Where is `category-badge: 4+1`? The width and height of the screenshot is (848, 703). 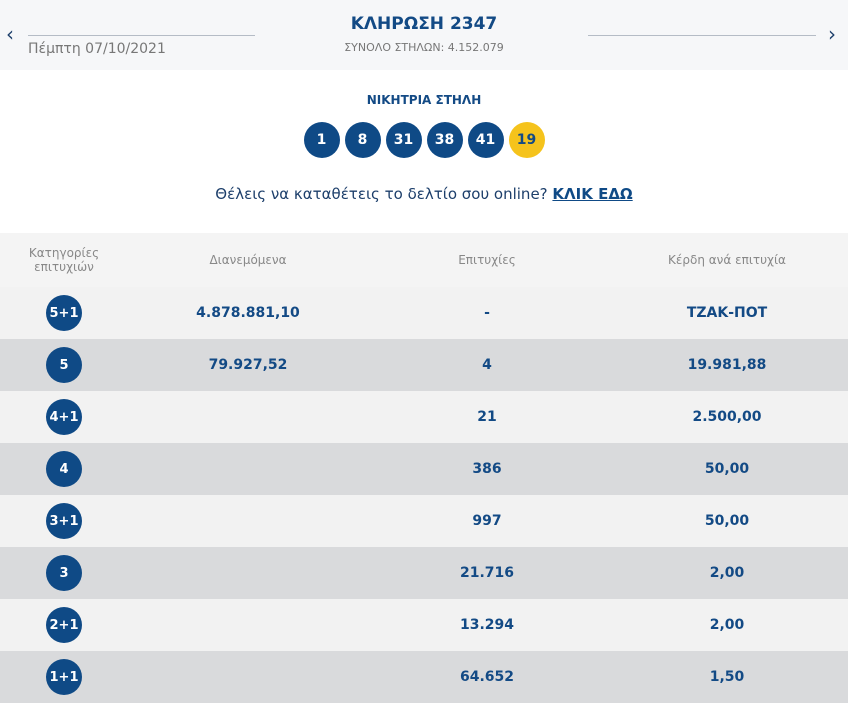
category-badge: 4+1 is located at coordinates (64, 417).